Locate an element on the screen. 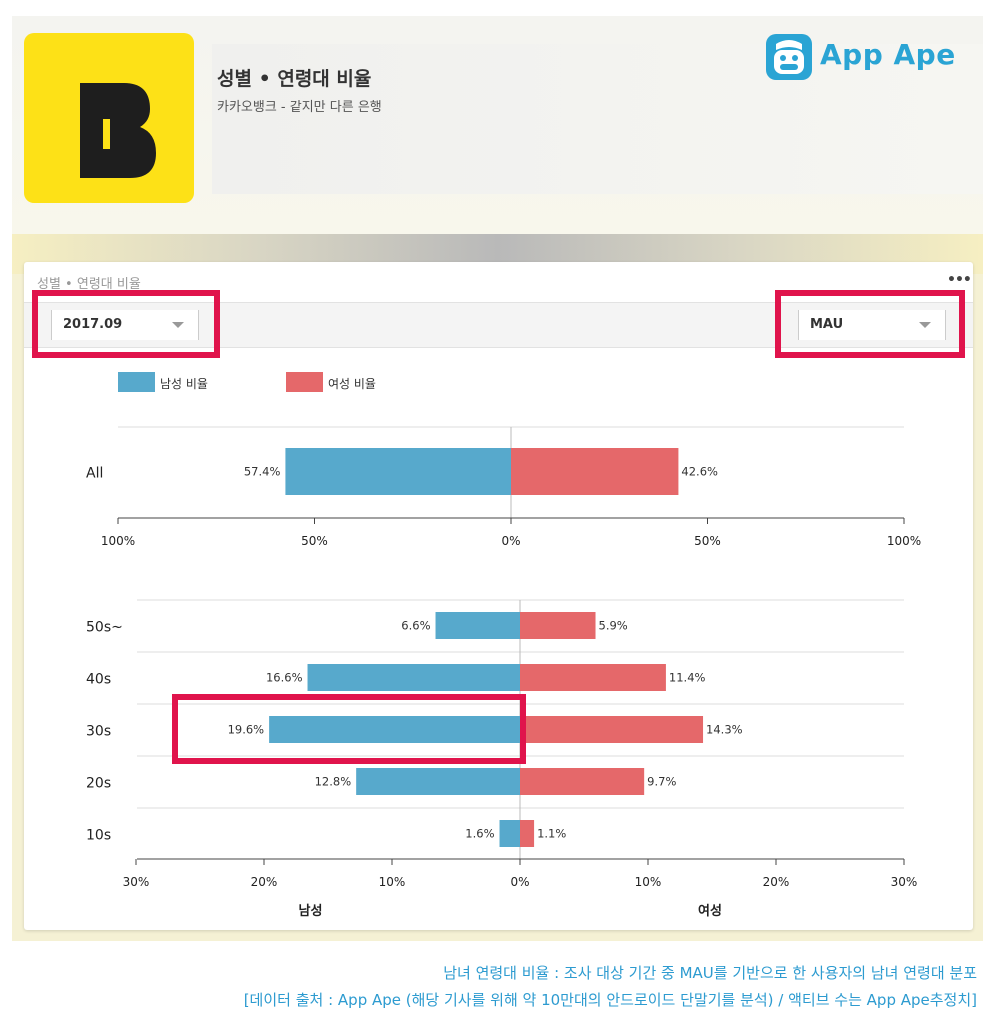 The height and width of the screenshot is (1024, 995). filter-toolbar: 2017.09 MAU is located at coordinates (498, 325).